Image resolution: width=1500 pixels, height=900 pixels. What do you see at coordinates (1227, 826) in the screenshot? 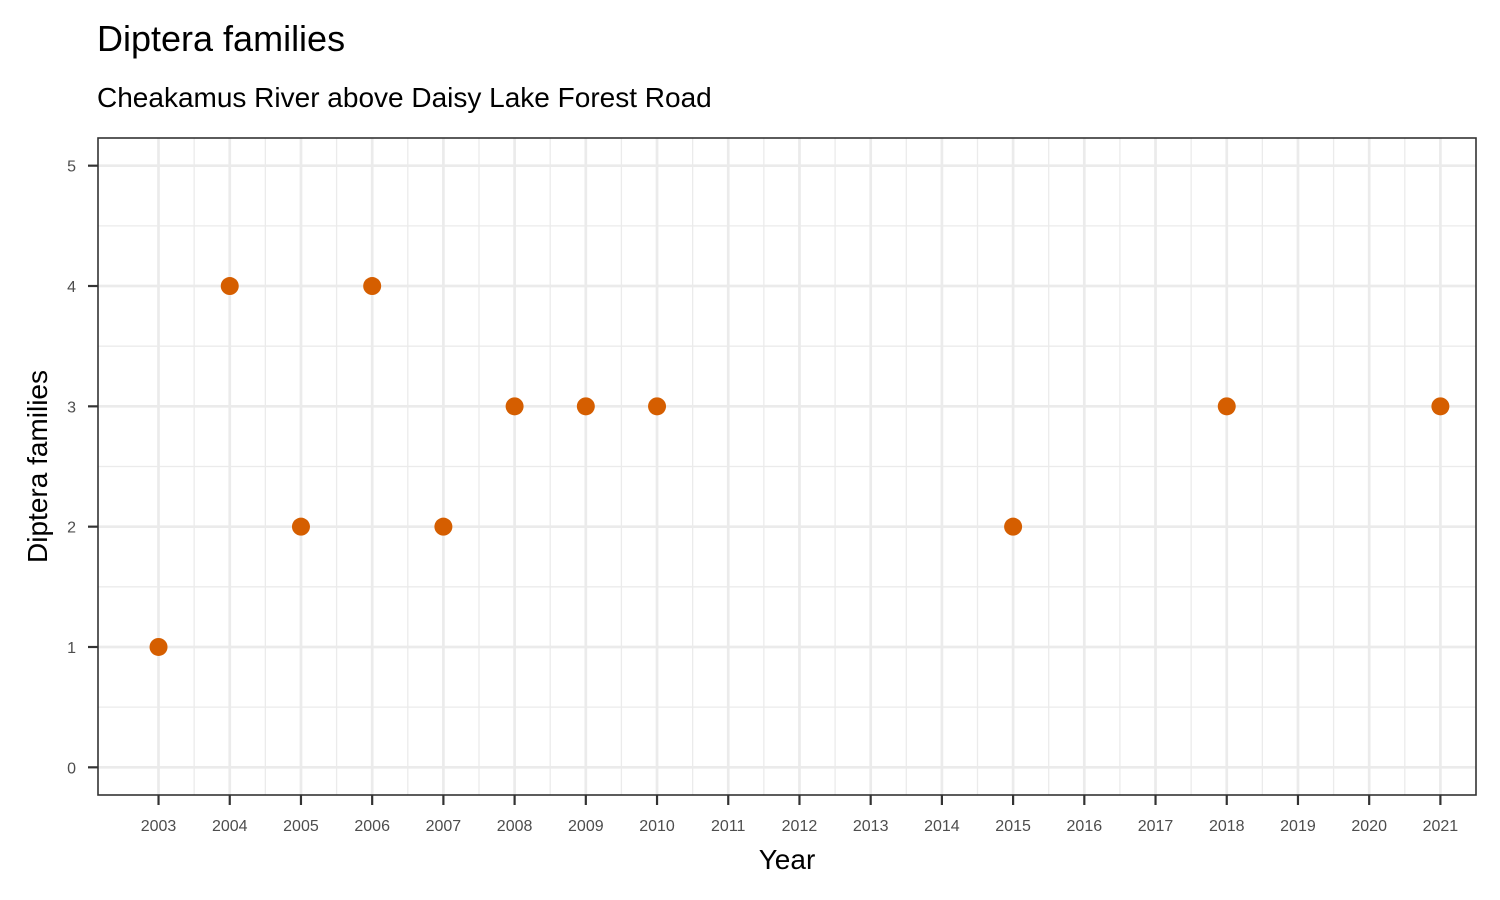
I see `x-tick-label: 2018` at bounding box center [1227, 826].